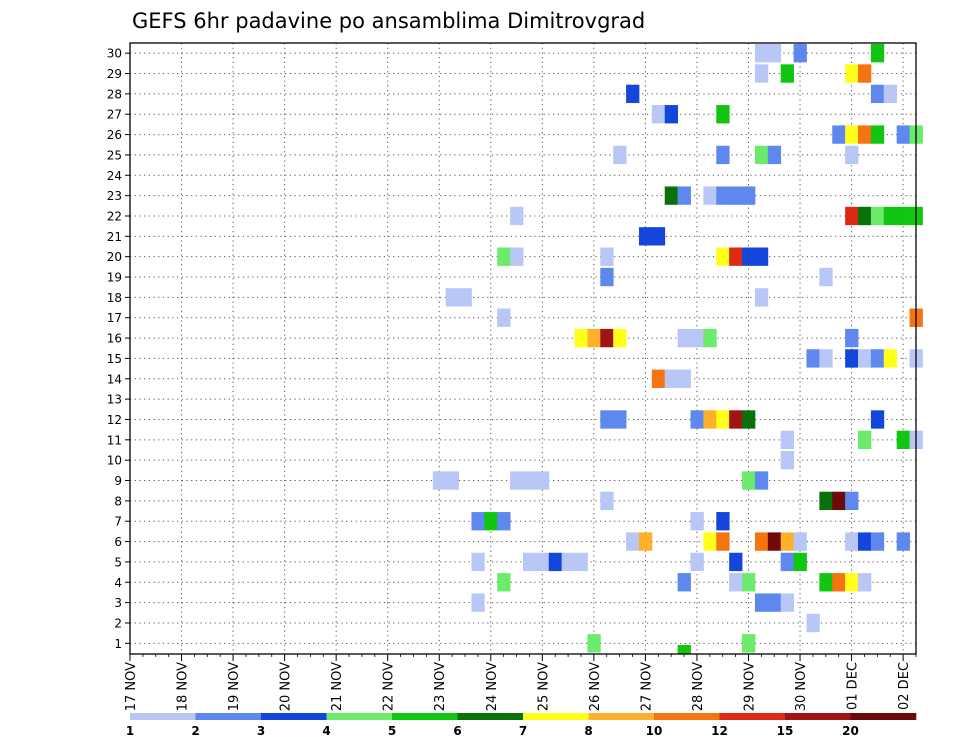  I want to click on x-tick-label: 25 NOV, so click(543, 686).